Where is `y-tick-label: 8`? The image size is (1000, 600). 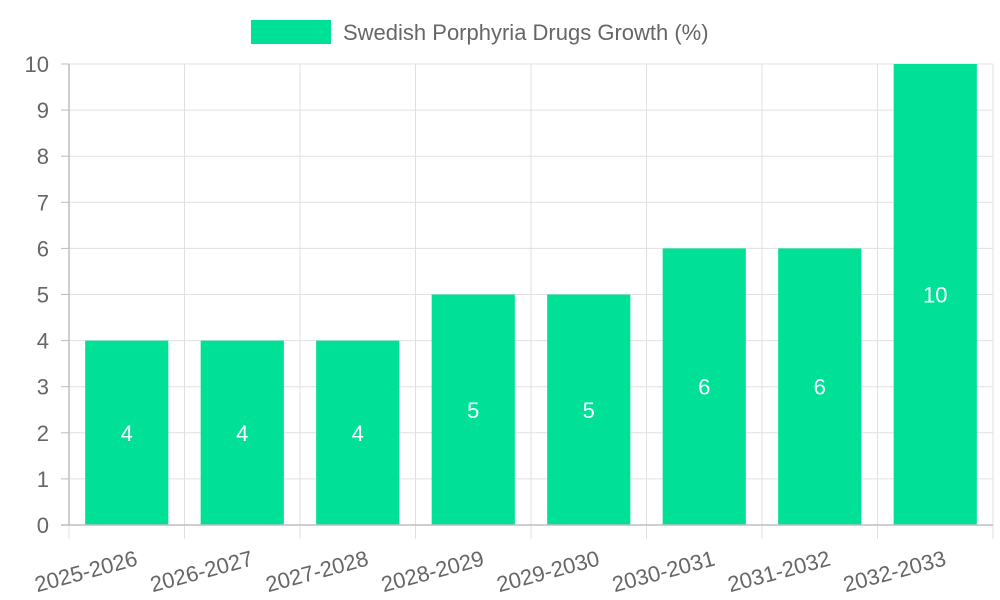
y-tick-label: 8 is located at coordinates (43, 156).